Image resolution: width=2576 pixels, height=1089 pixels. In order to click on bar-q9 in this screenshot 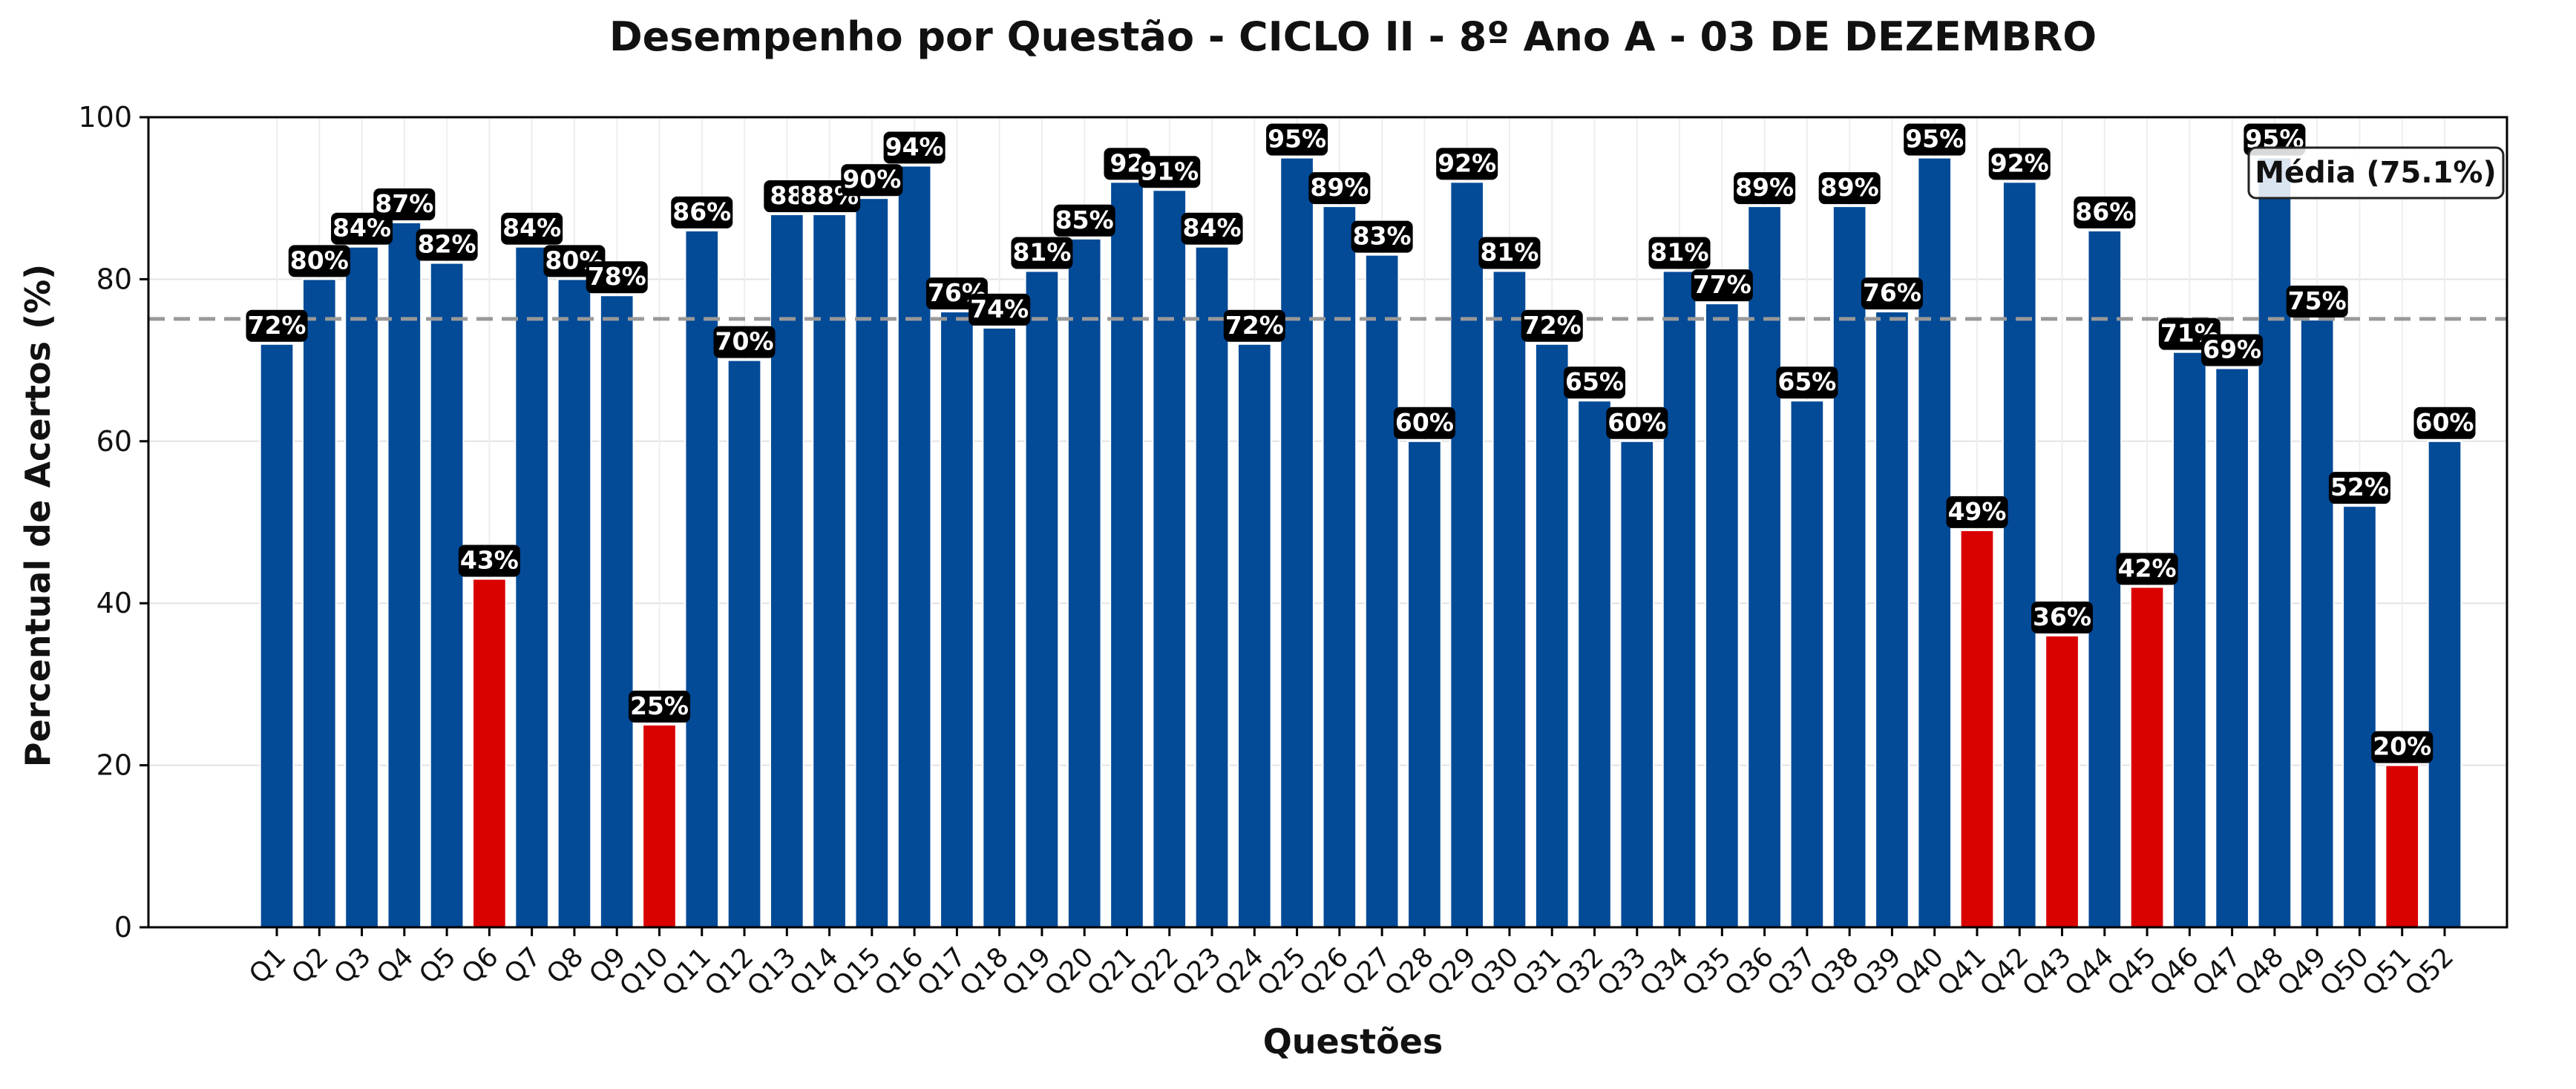, I will do `click(617, 611)`.